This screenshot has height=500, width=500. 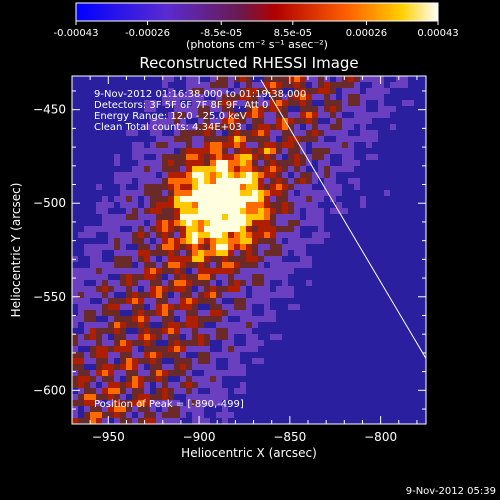 I want to click on y-axis-label: Heliocentric Y (arcsec), so click(x=16, y=250).